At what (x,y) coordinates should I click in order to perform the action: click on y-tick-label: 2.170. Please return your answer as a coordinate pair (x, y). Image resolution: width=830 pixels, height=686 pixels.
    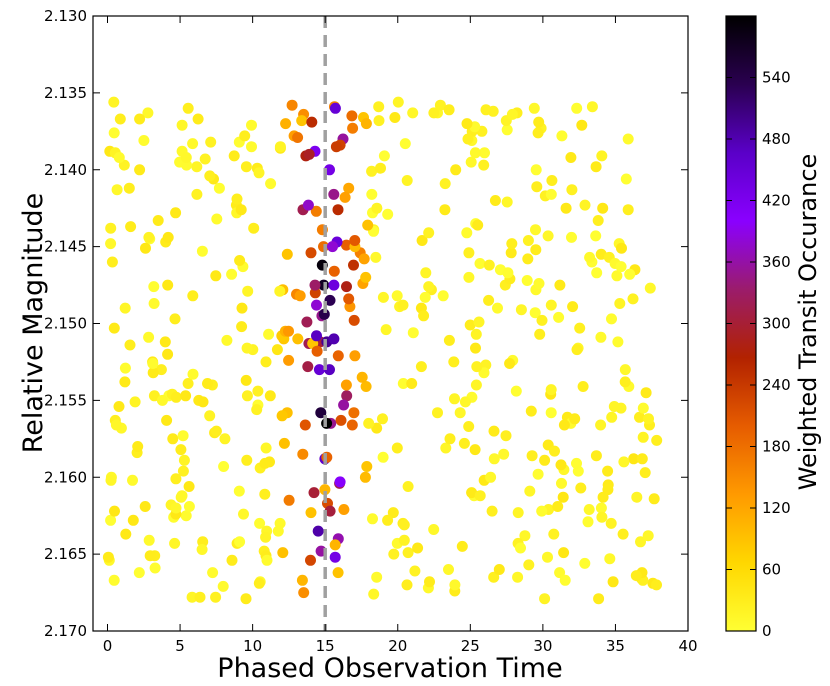
    Looking at the image, I should click on (65, 631).